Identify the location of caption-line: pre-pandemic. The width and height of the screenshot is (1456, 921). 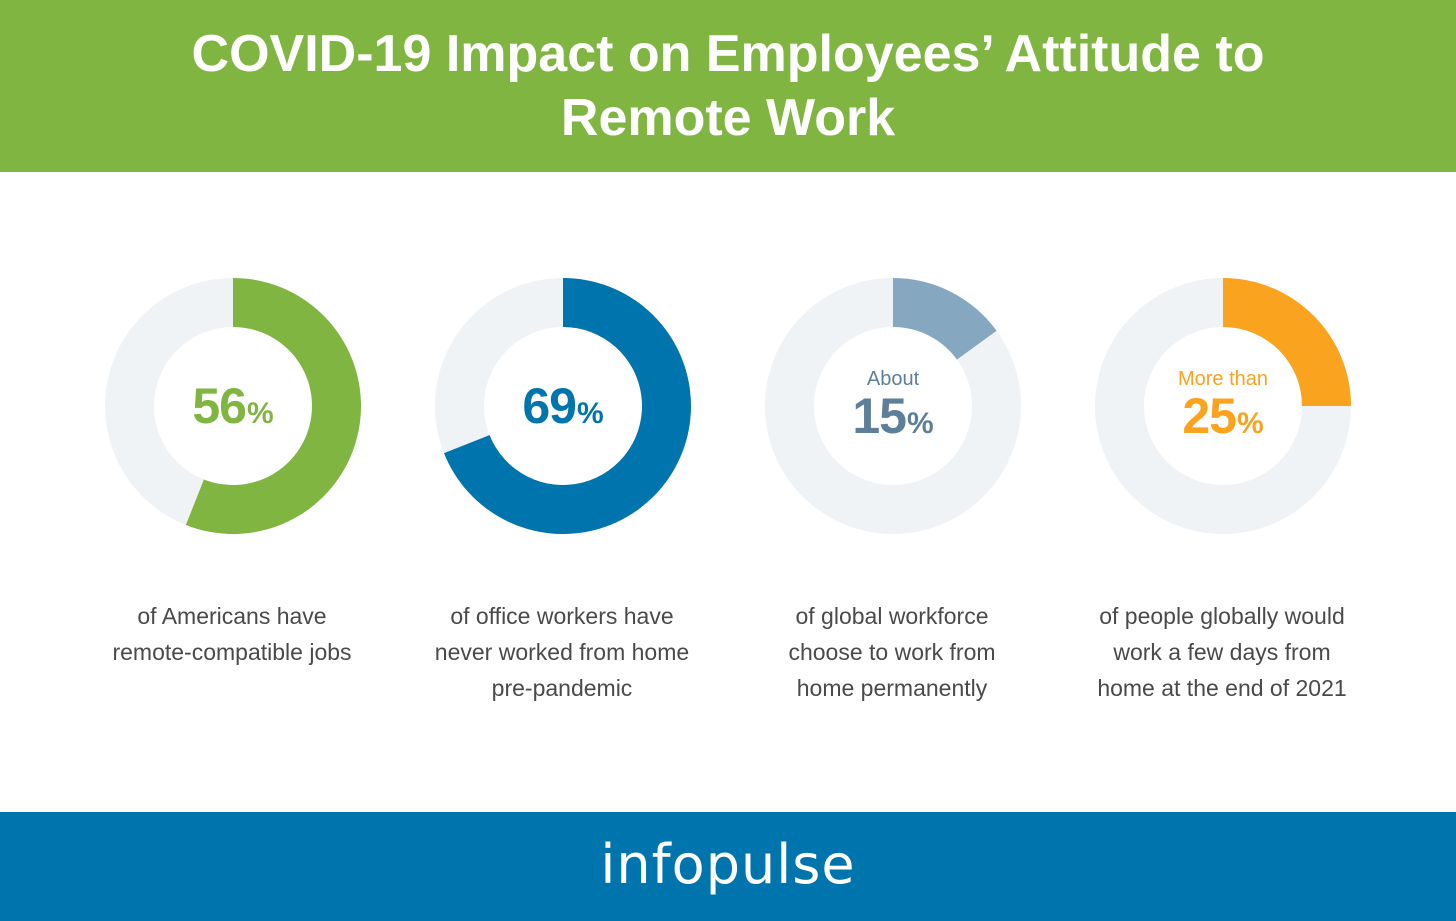
(562, 688).